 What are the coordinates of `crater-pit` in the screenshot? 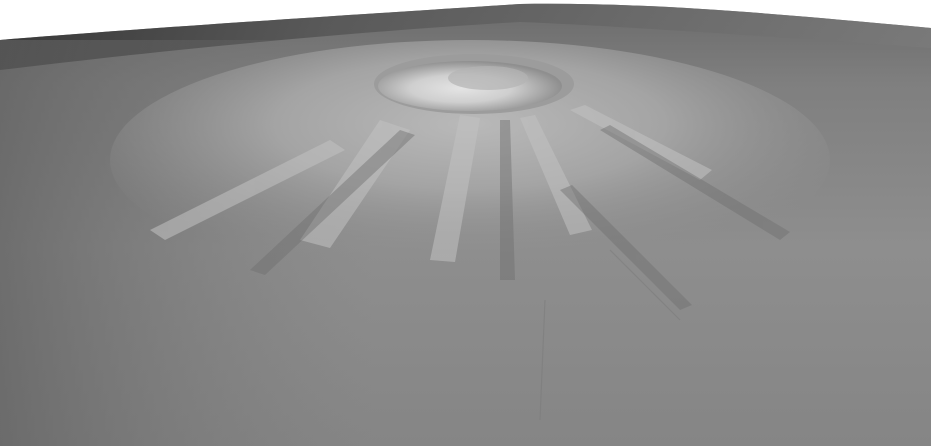 It's located at (488, 78).